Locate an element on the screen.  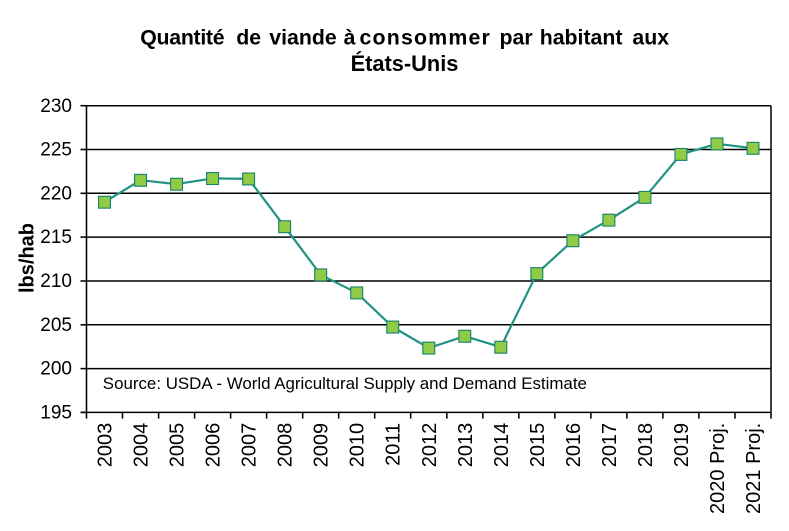
svg-text: 2017 is located at coordinates (610, 445).